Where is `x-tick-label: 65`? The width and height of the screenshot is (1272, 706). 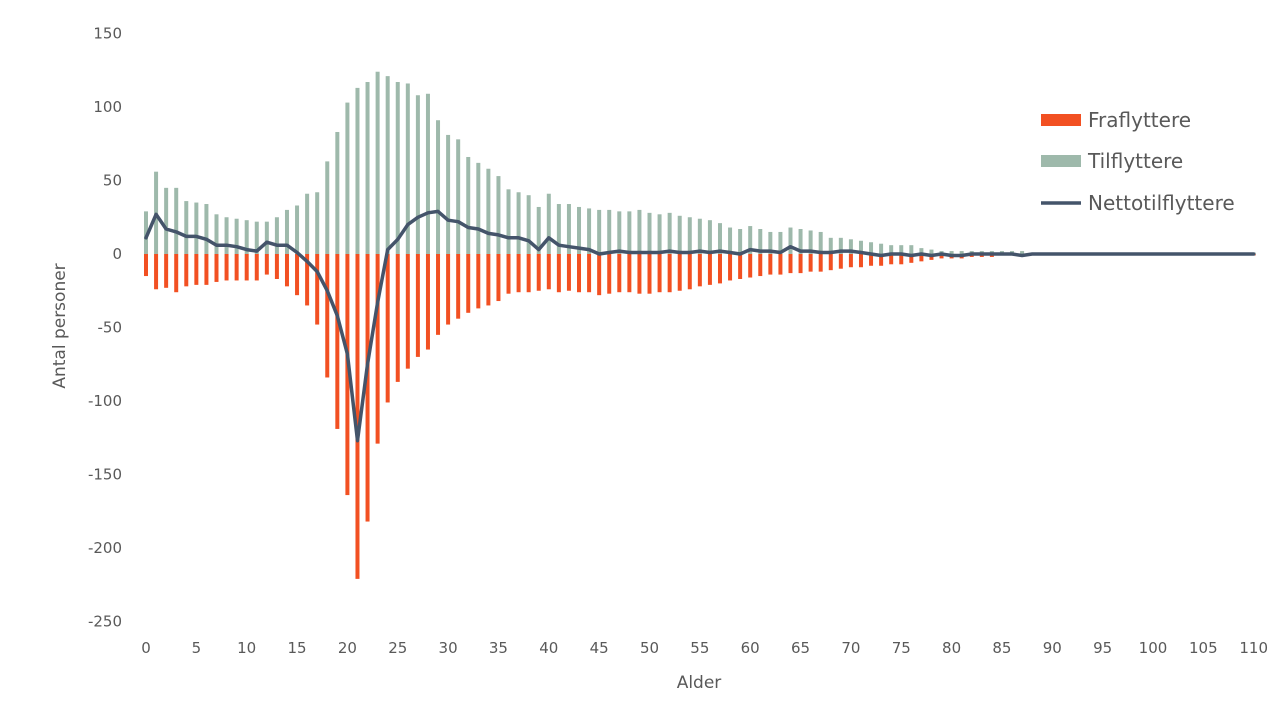 x-tick-label: 65 is located at coordinates (800, 648).